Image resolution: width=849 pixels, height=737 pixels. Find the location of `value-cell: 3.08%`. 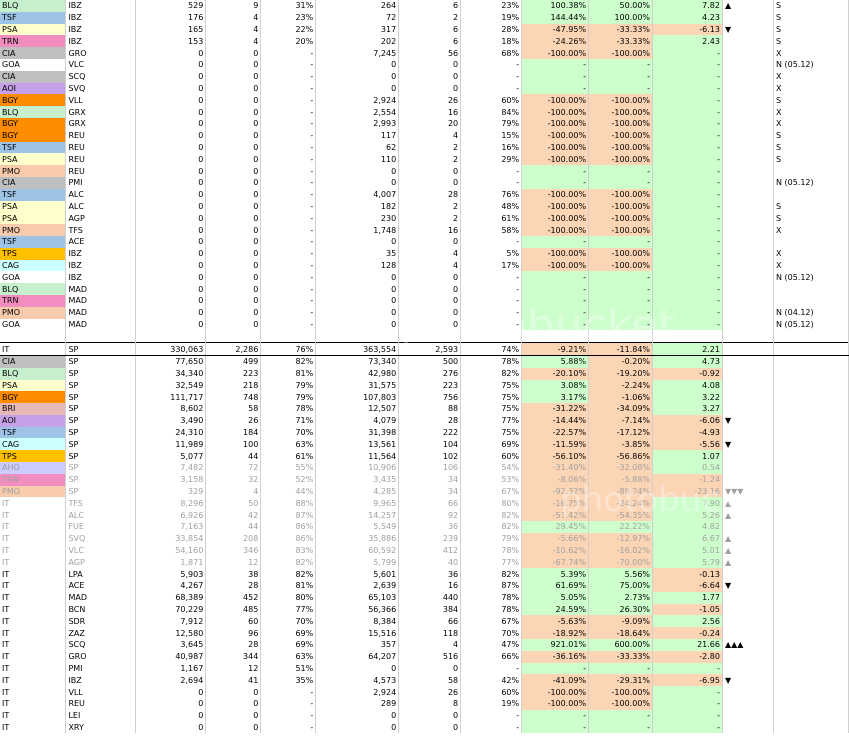

value-cell: 3.08% is located at coordinates (555, 385).